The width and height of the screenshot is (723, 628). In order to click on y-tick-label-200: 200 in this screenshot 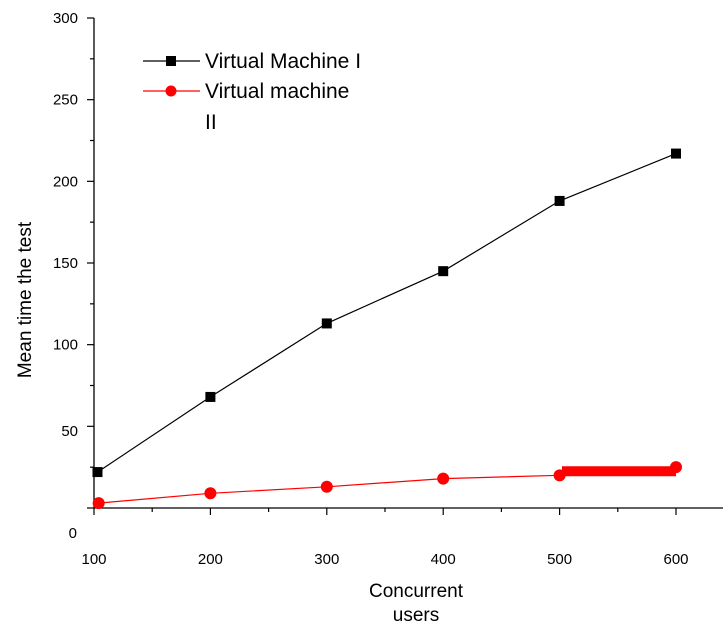, I will do `click(65, 181)`.